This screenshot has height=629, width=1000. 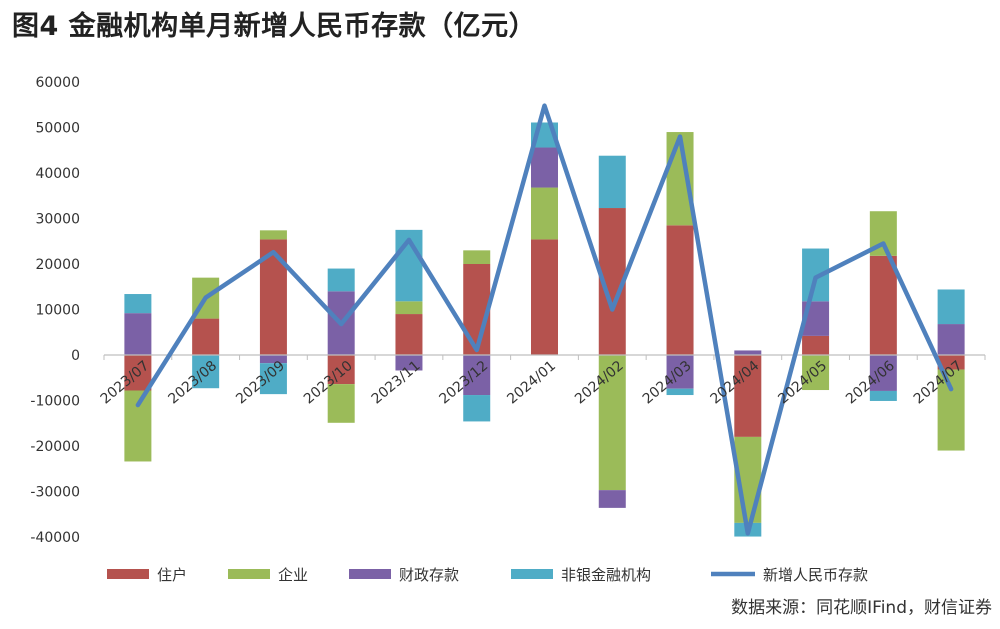 What do you see at coordinates (55, 538) in the screenshot?
I see `y-tick-label: -40000` at bounding box center [55, 538].